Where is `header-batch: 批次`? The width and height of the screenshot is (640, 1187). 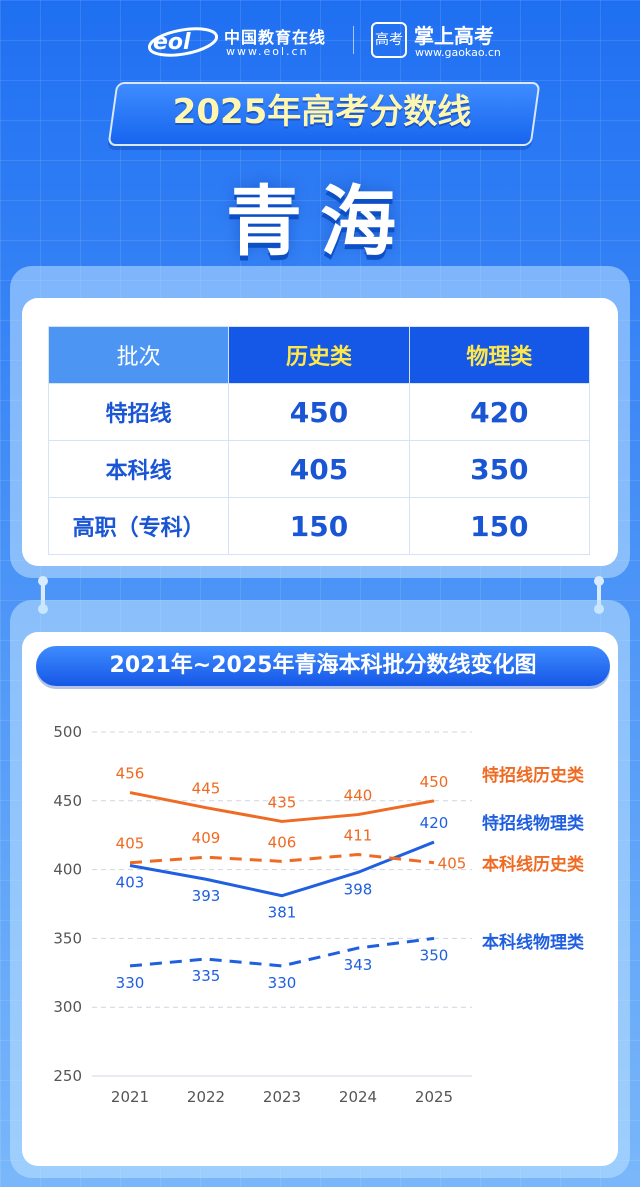
header-batch: 批次 is located at coordinates (138, 355).